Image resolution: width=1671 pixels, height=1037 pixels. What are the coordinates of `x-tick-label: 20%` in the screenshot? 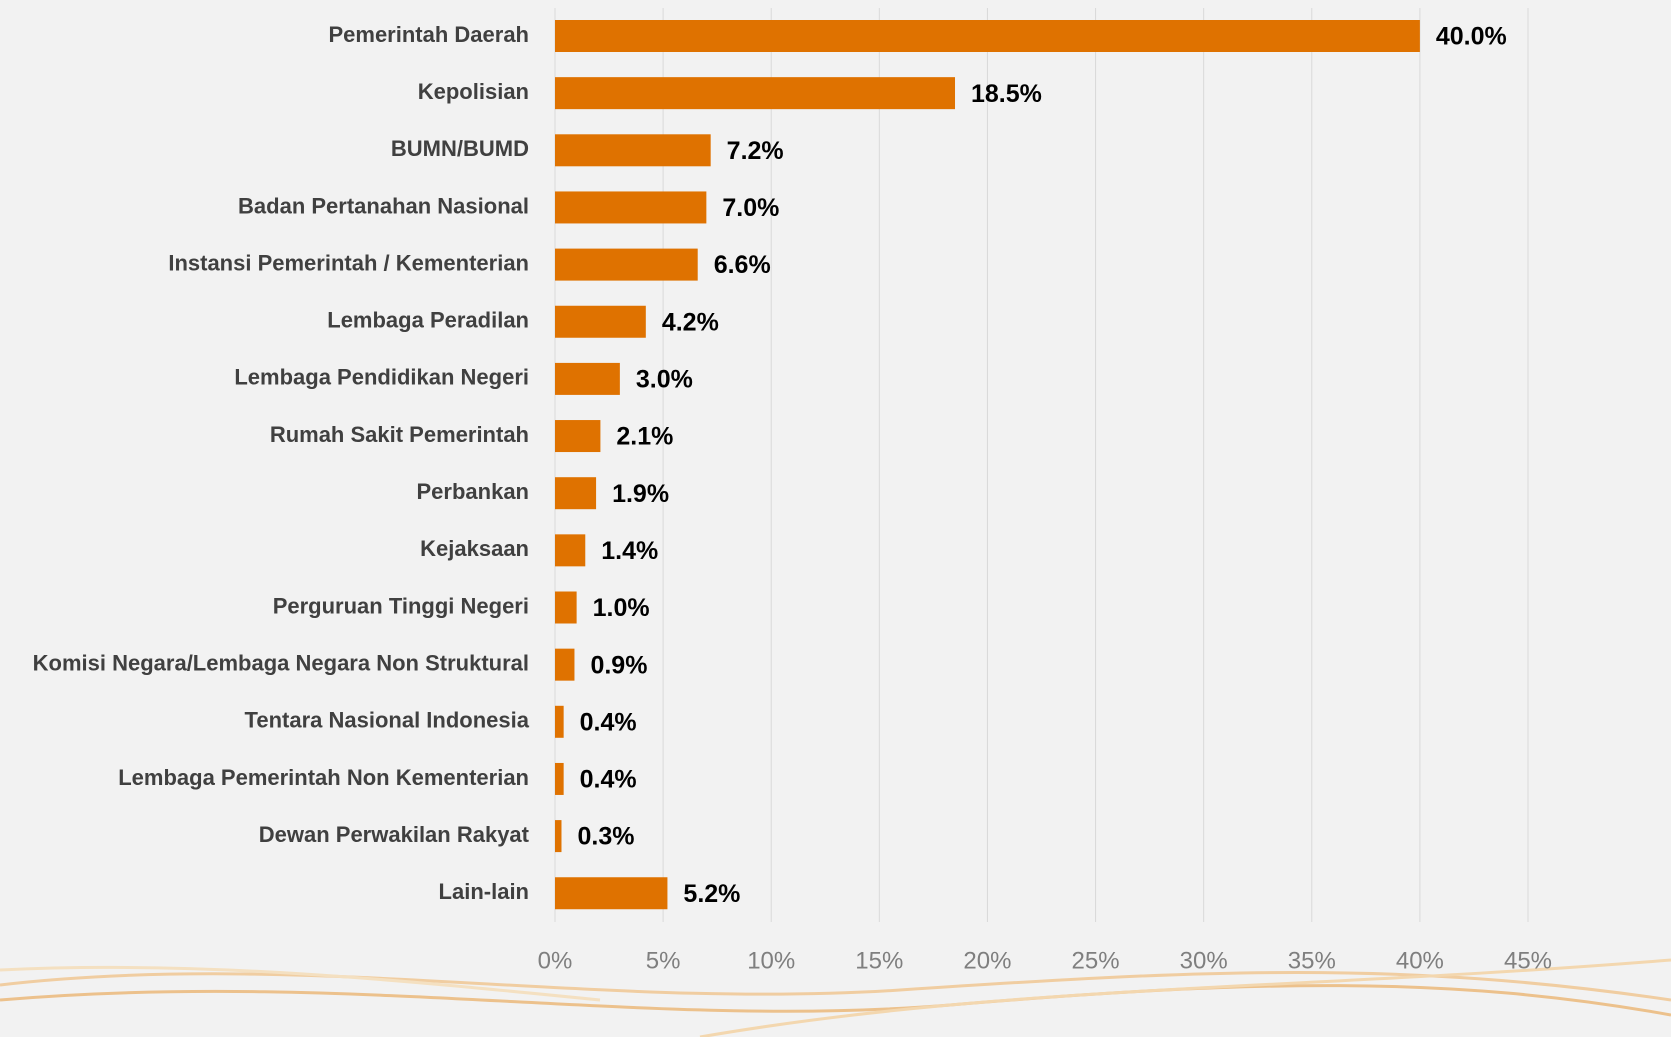 It's located at (987, 960).